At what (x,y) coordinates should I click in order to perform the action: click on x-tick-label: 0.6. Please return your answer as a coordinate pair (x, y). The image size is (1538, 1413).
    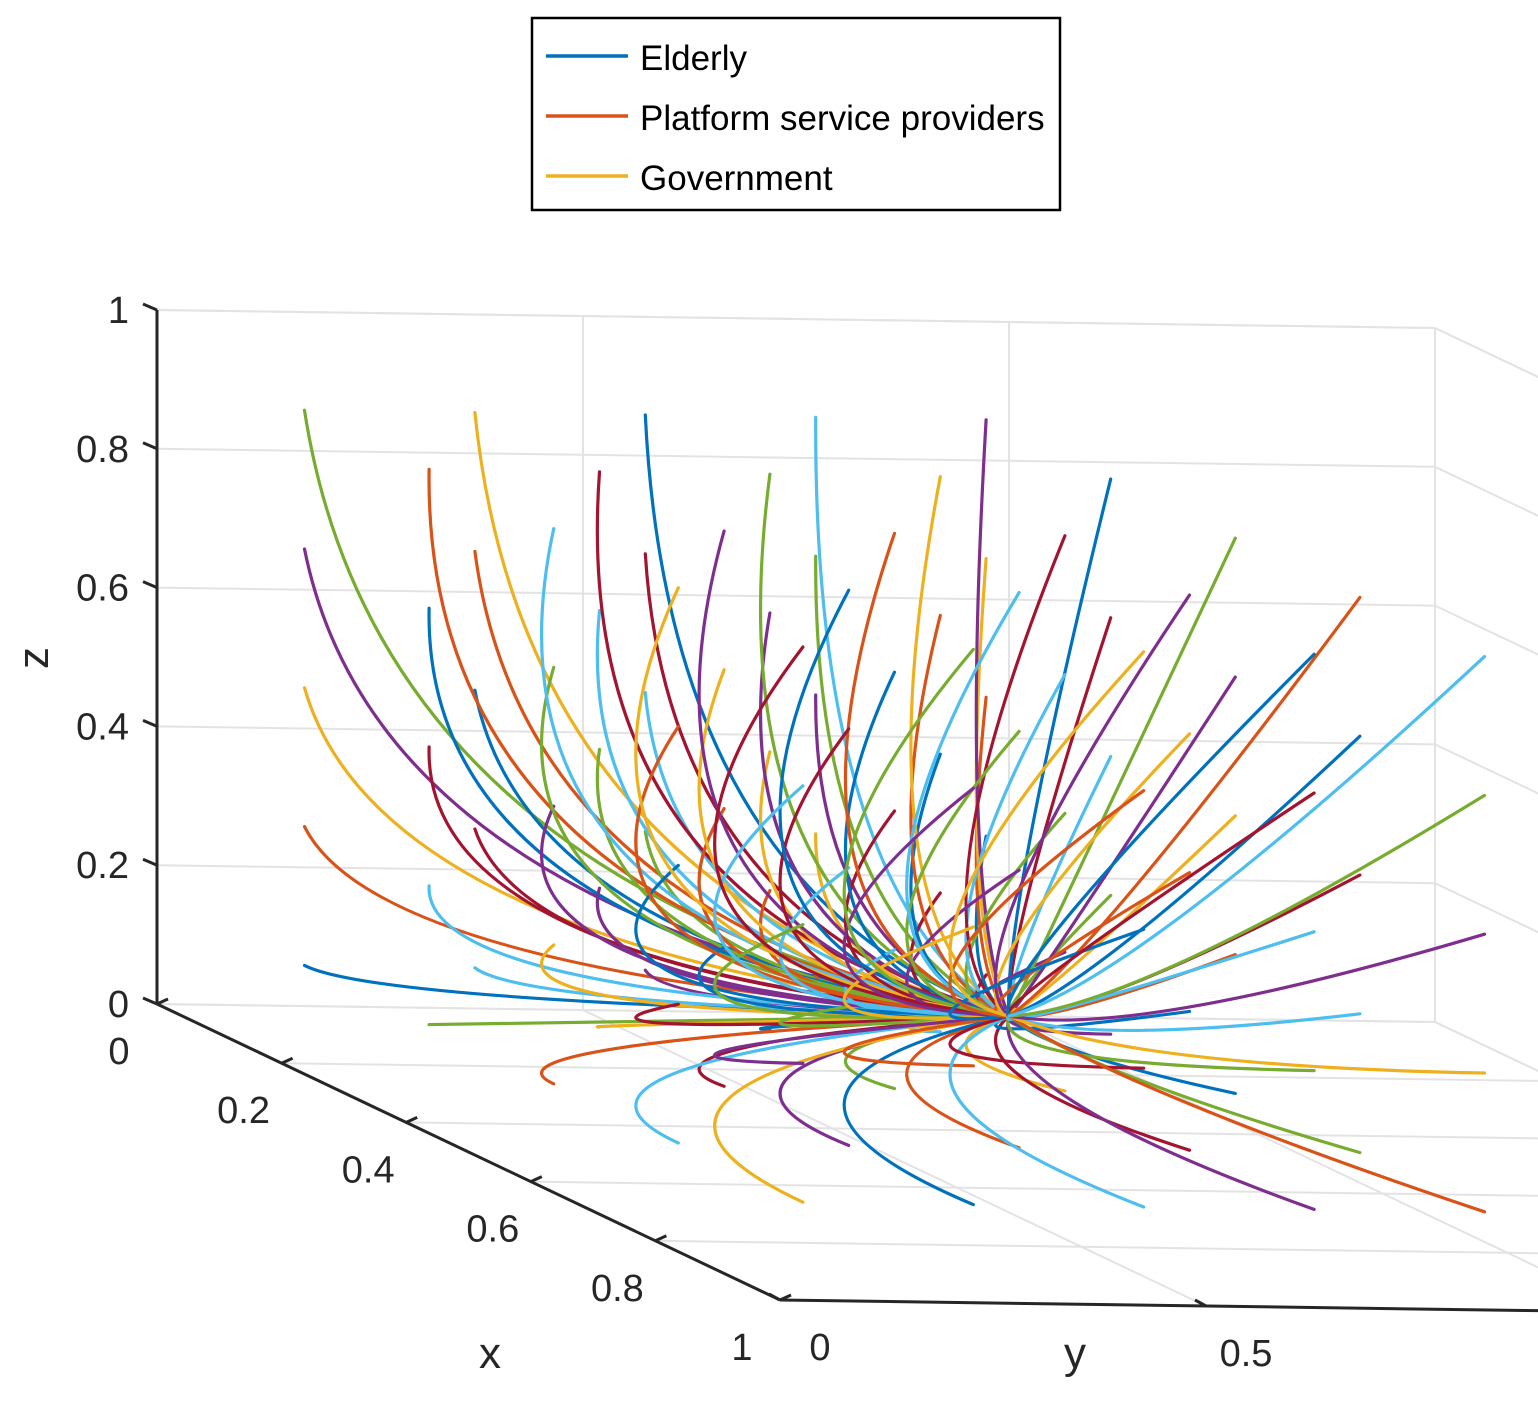
    Looking at the image, I should click on (492, 1230).